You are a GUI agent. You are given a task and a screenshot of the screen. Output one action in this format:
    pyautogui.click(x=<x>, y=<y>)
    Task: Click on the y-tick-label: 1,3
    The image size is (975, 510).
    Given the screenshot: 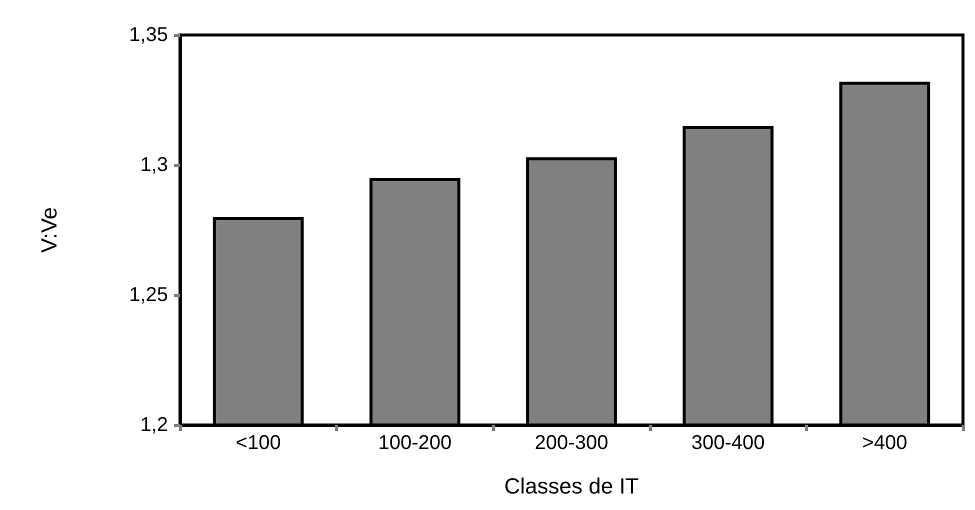 What is the action you would take?
    pyautogui.click(x=154, y=165)
    